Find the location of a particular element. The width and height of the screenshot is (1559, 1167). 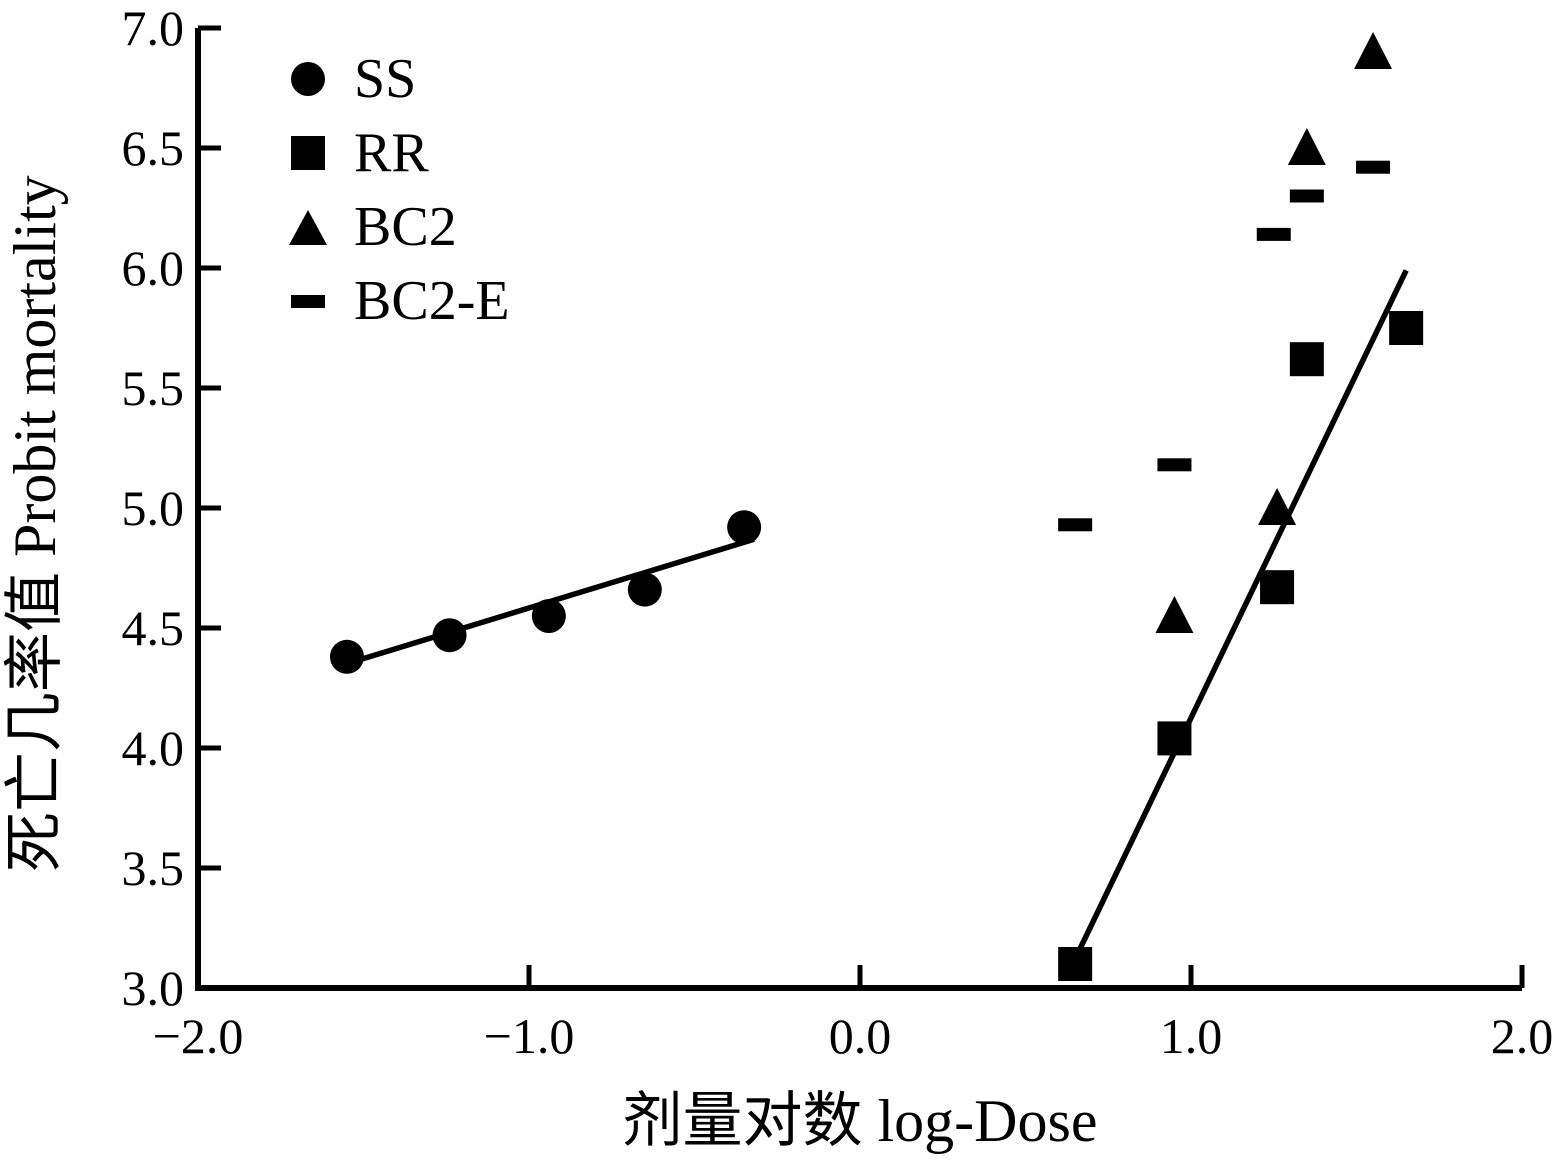

y-tick-label: 5.0 is located at coordinates (153, 508).